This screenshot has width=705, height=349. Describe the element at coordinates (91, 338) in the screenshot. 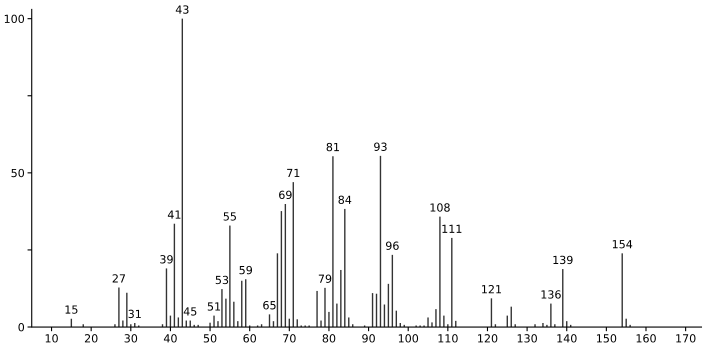

I see `x-tick-label: 20` at that location.